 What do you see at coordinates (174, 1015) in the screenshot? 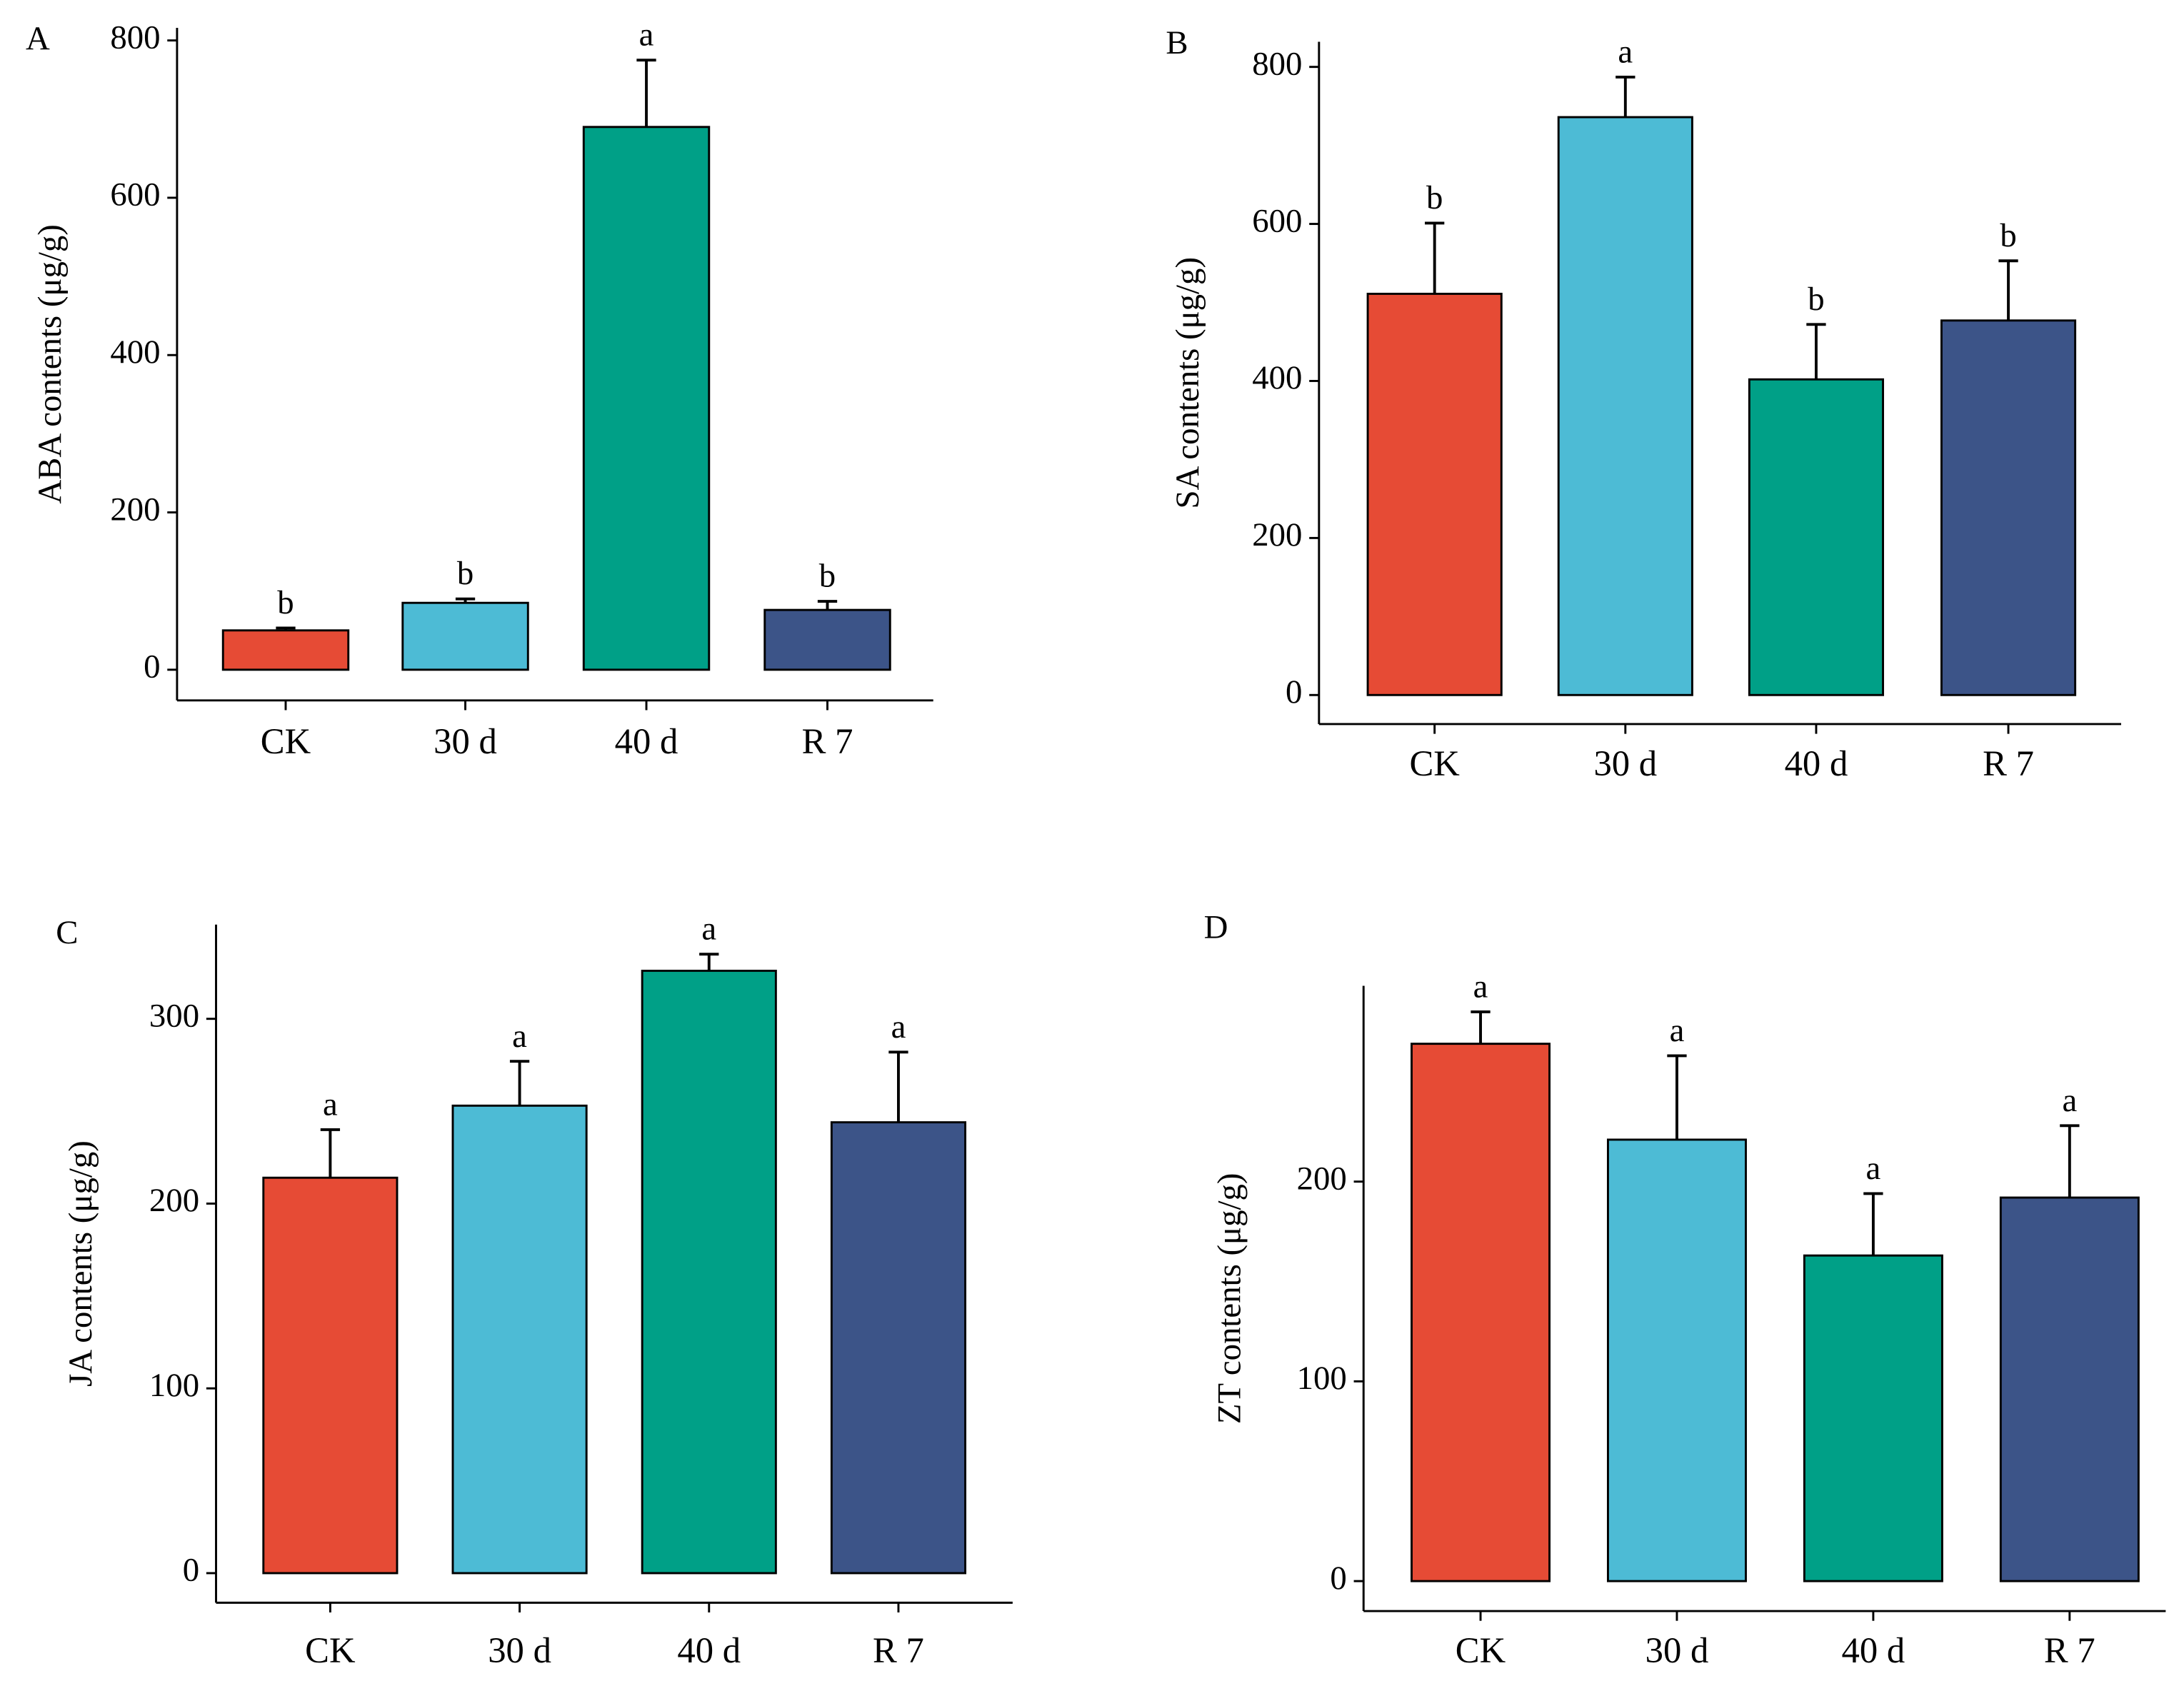
I see `y-tick-label: 300` at bounding box center [174, 1015].